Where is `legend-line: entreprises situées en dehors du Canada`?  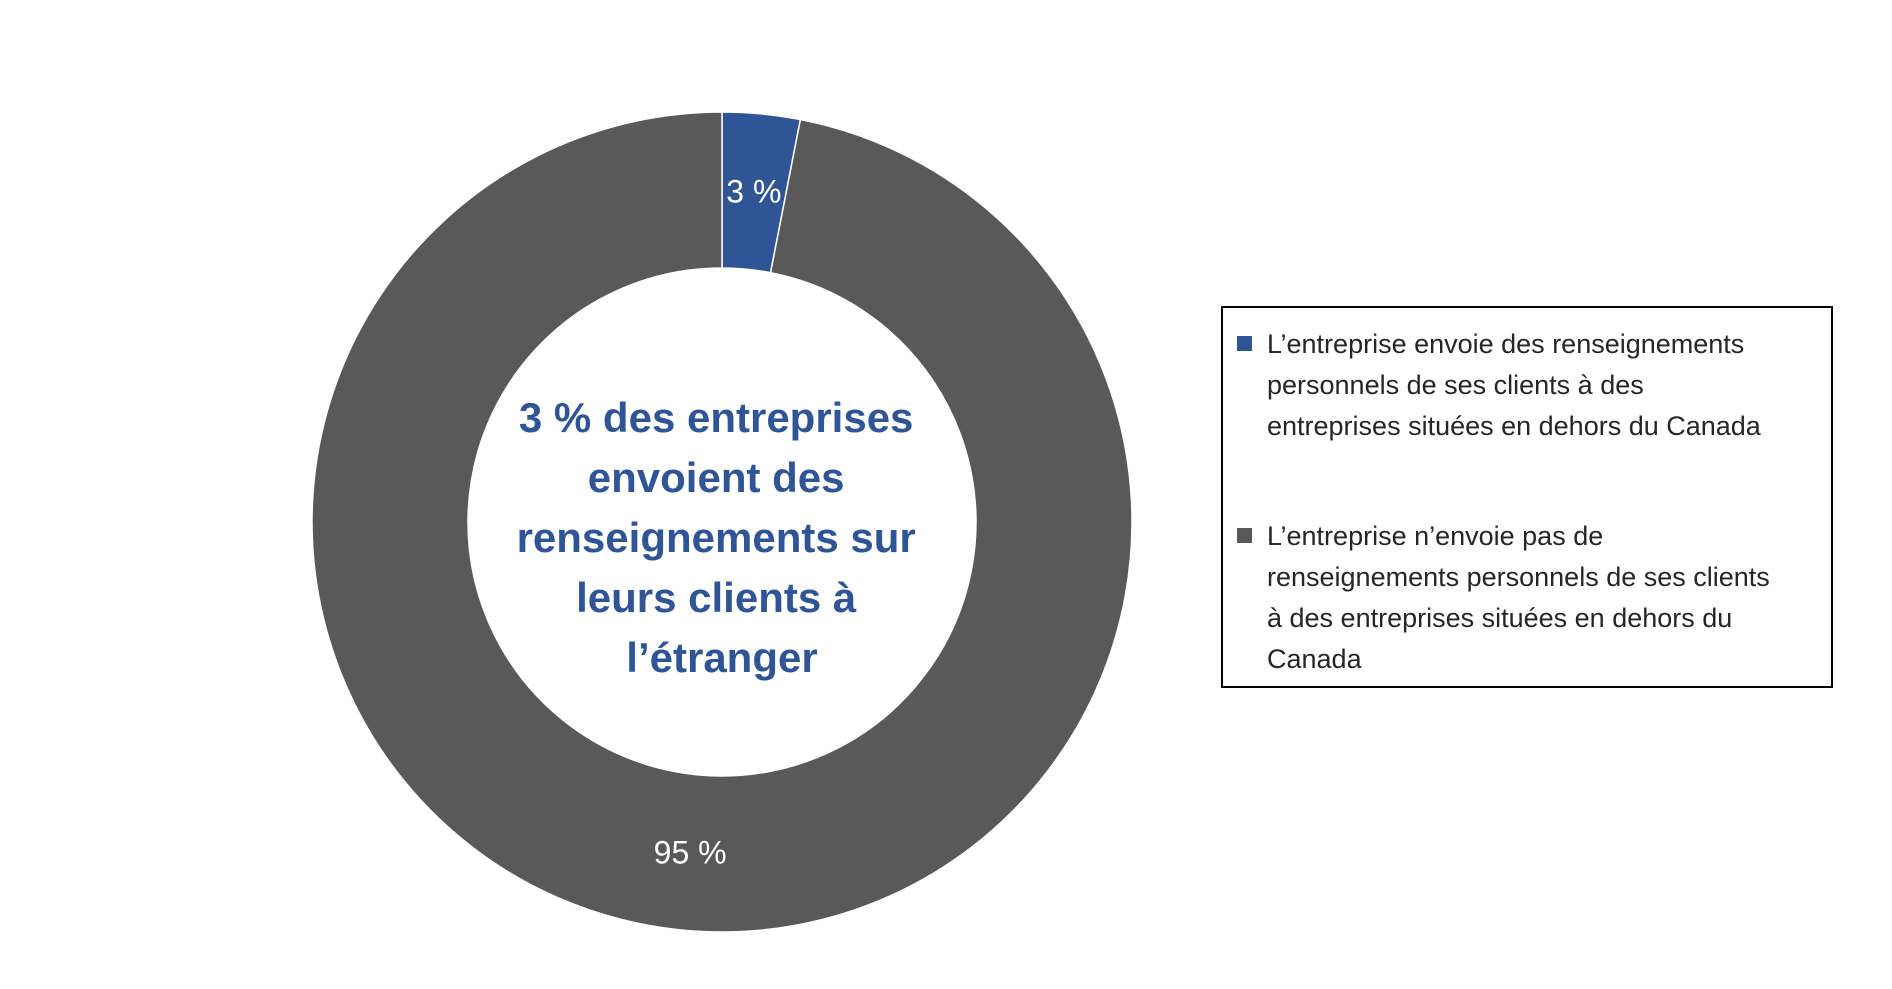
legend-line: entreprises situées en dehors du Canada is located at coordinates (1514, 426).